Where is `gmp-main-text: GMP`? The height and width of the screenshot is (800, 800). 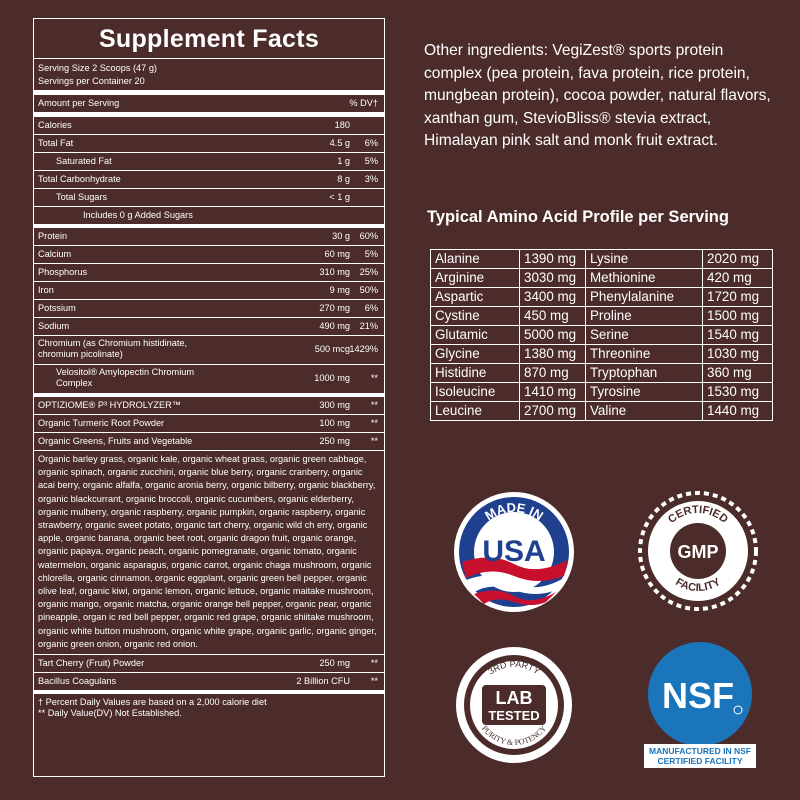 gmp-main-text: GMP is located at coordinates (697, 552).